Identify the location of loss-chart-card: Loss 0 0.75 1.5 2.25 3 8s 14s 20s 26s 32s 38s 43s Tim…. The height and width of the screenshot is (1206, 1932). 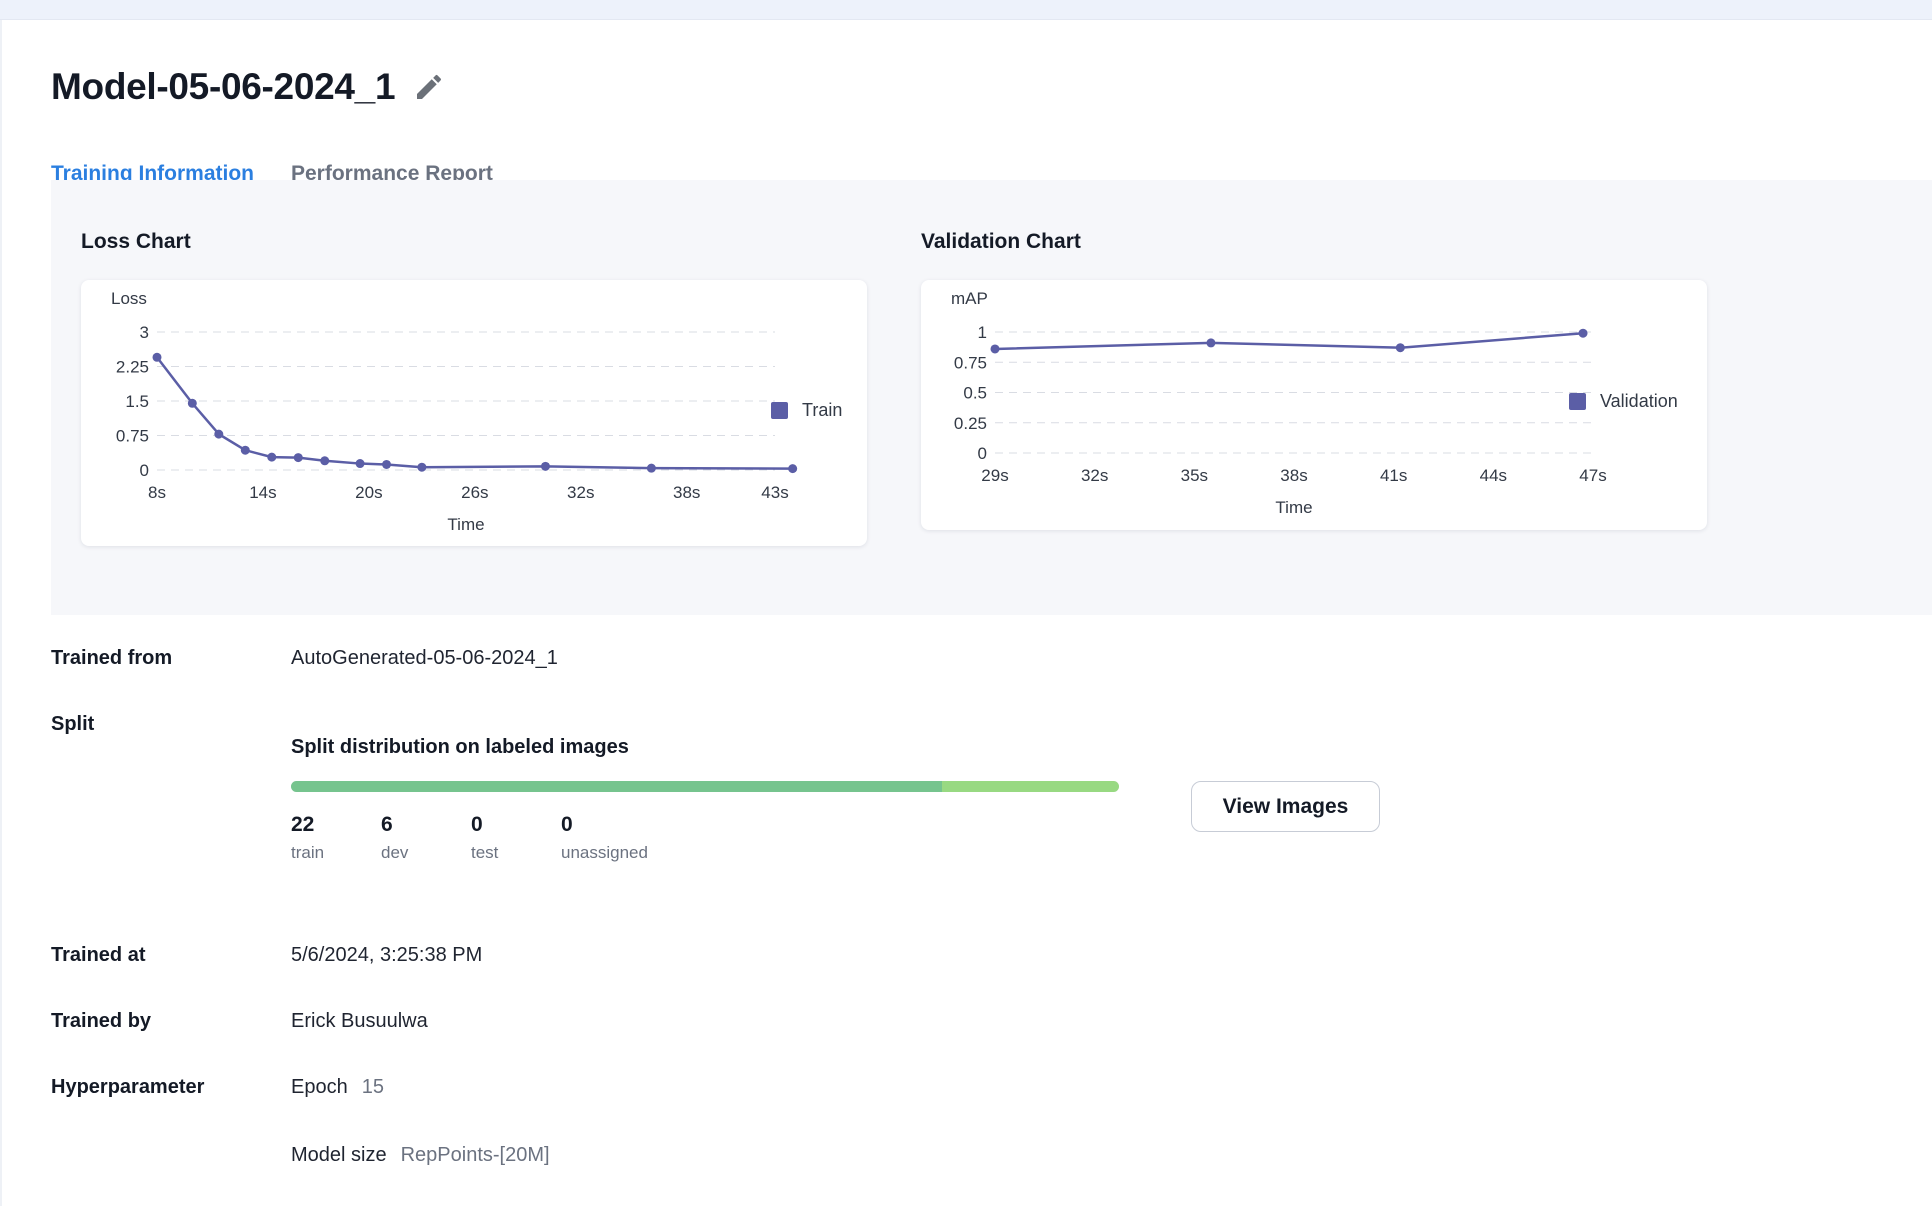
(474, 413).